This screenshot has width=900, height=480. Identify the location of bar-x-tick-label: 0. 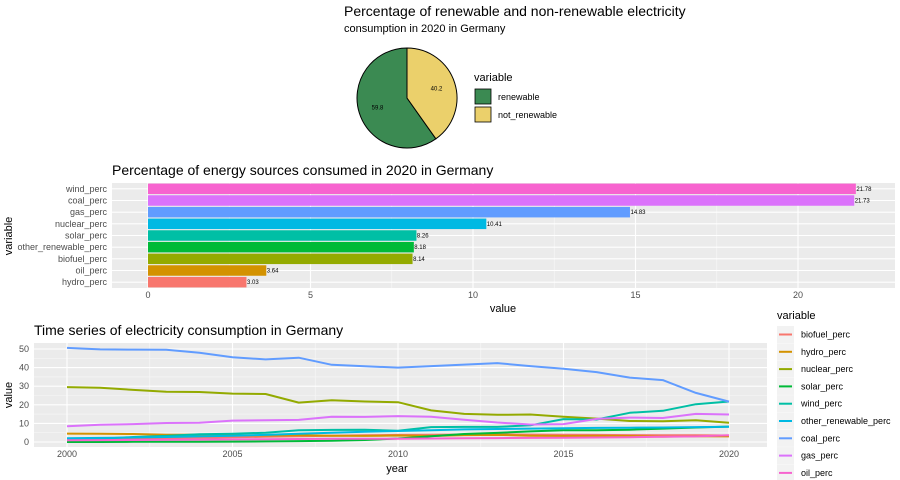
(147, 295).